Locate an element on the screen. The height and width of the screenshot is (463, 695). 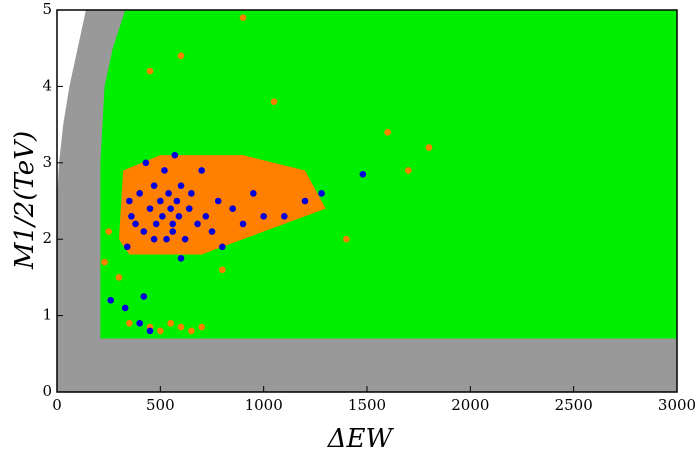
x-tick-label: 1000 is located at coordinates (264, 405).